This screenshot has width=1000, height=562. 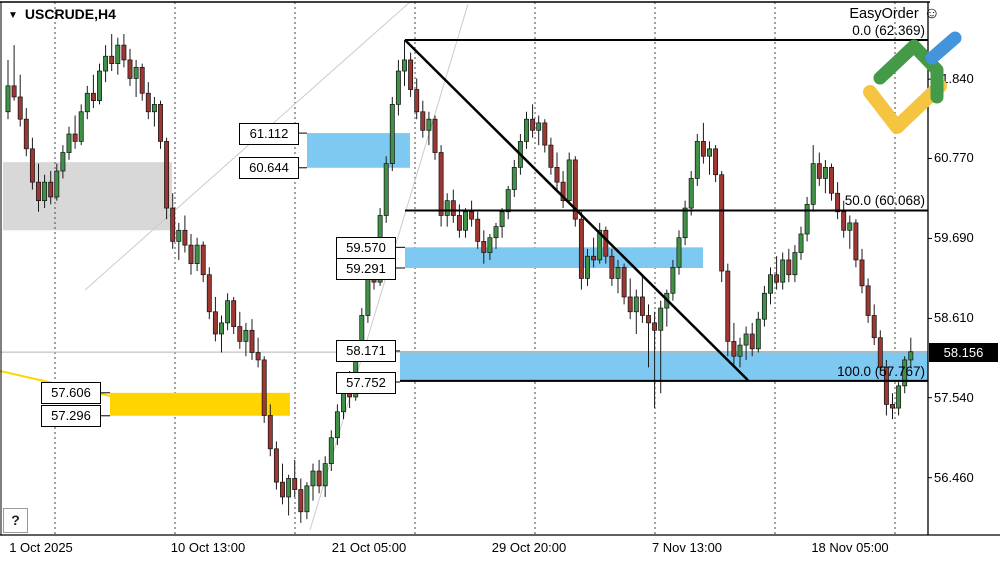 What do you see at coordinates (664, 366) in the screenshot?
I see `blue-zone-lower` at bounding box center [664, 366].